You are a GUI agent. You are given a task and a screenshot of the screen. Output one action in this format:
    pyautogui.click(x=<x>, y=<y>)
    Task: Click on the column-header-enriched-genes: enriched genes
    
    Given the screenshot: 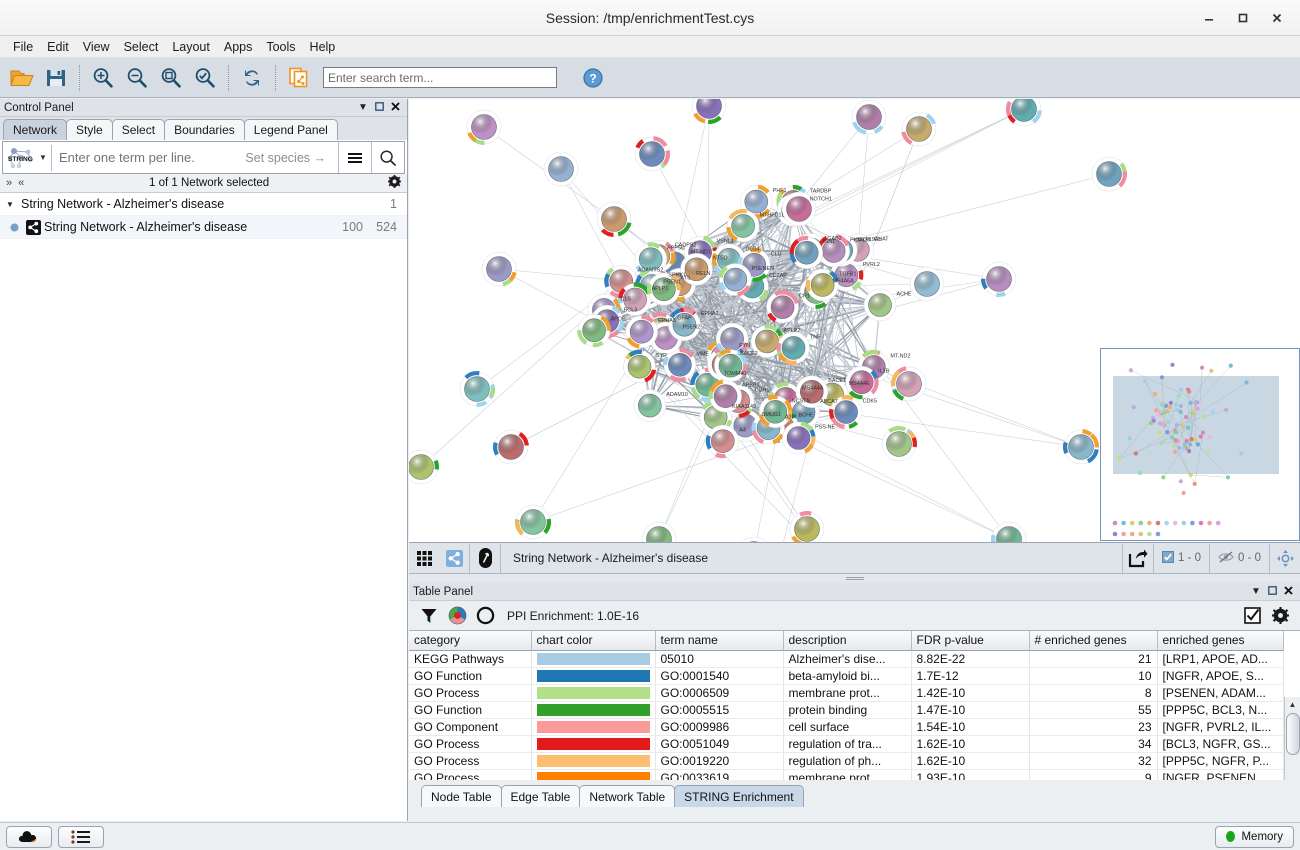 What is the action you would take?
    pyautogui.click(x=1220, y=641)
    